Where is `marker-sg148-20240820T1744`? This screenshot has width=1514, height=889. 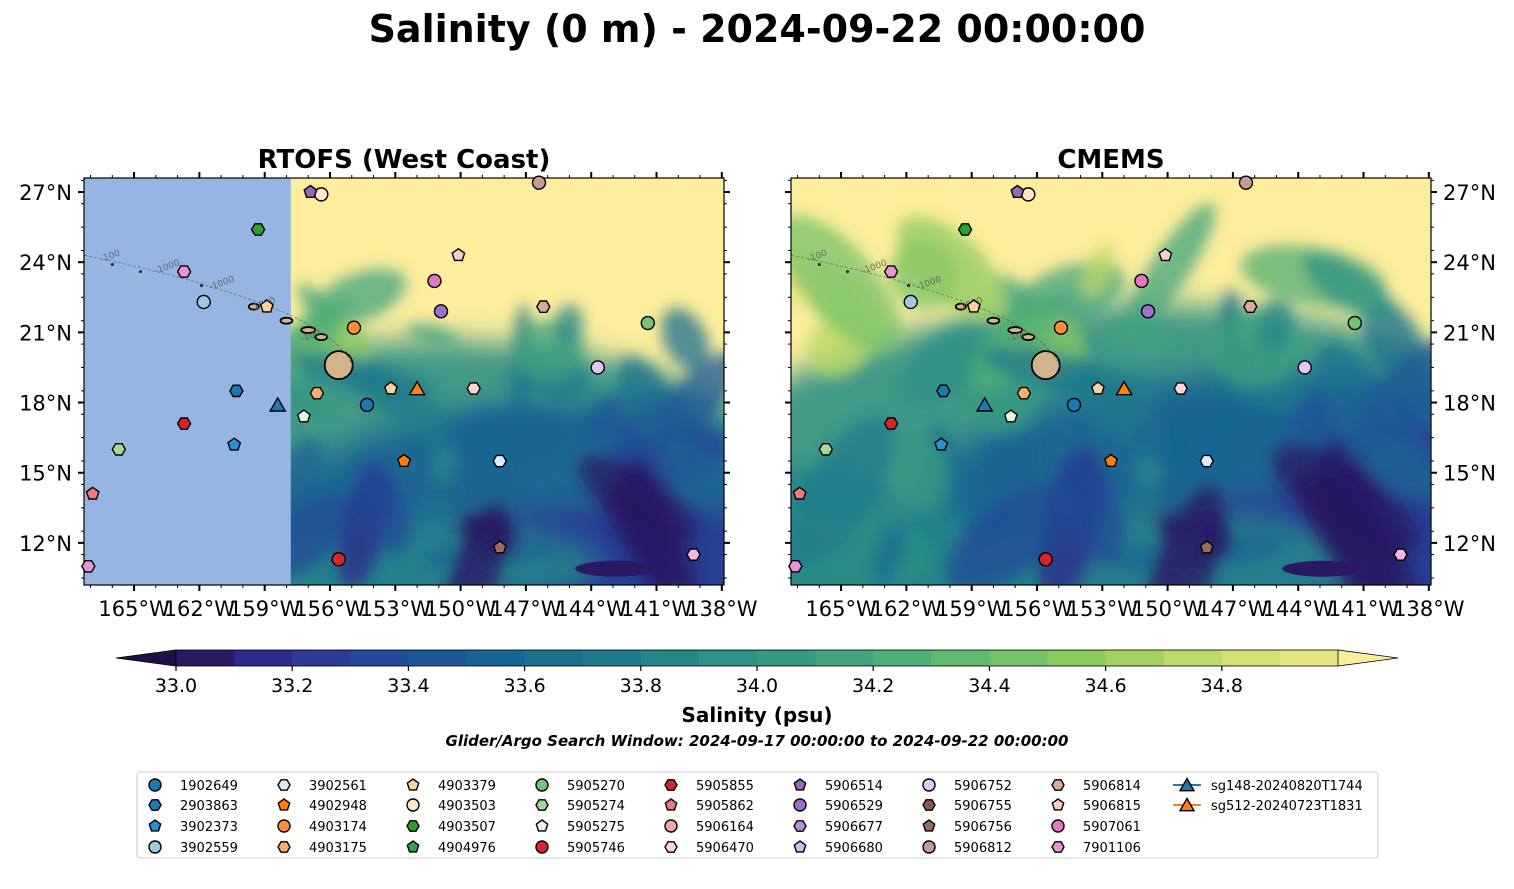 marker-sg148-20240820T1744 is located at coordinates (984, 404).